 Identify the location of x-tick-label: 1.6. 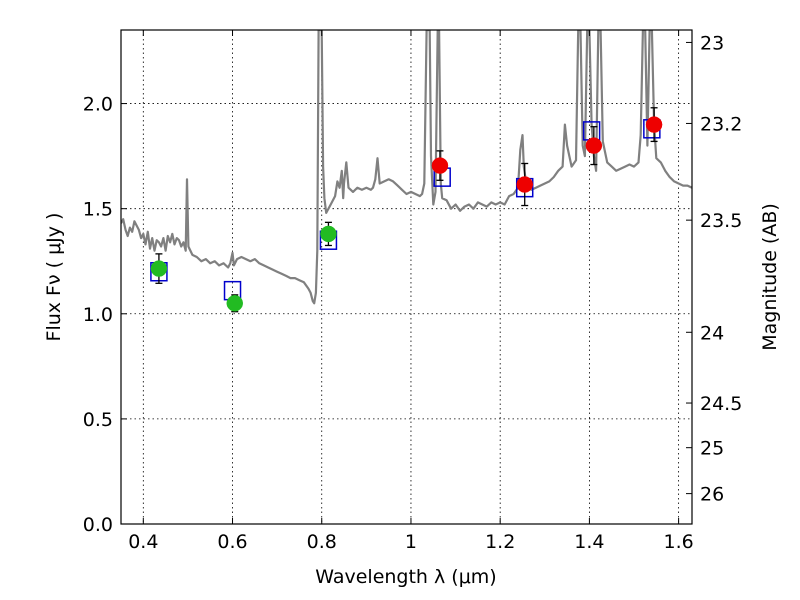
(679, 542).